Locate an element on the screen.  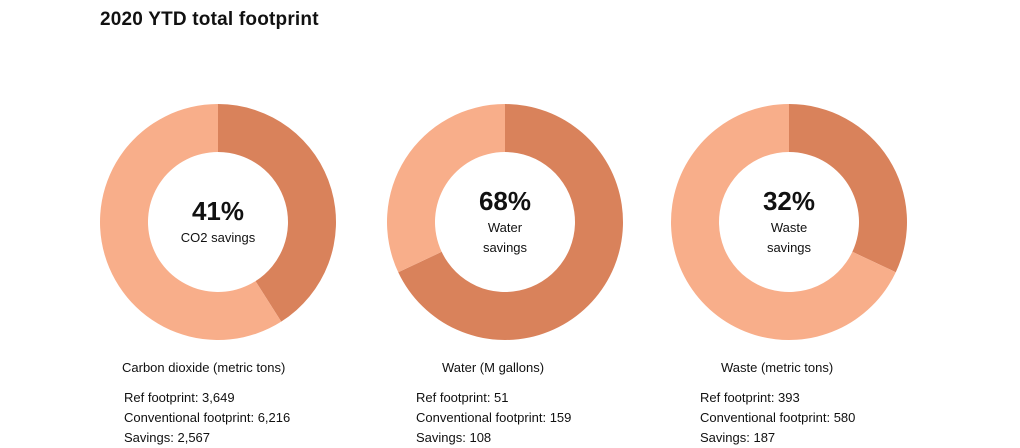
co2-ref-footprint: Ref footprint: 3,649 is located at coordinates (179, 397).